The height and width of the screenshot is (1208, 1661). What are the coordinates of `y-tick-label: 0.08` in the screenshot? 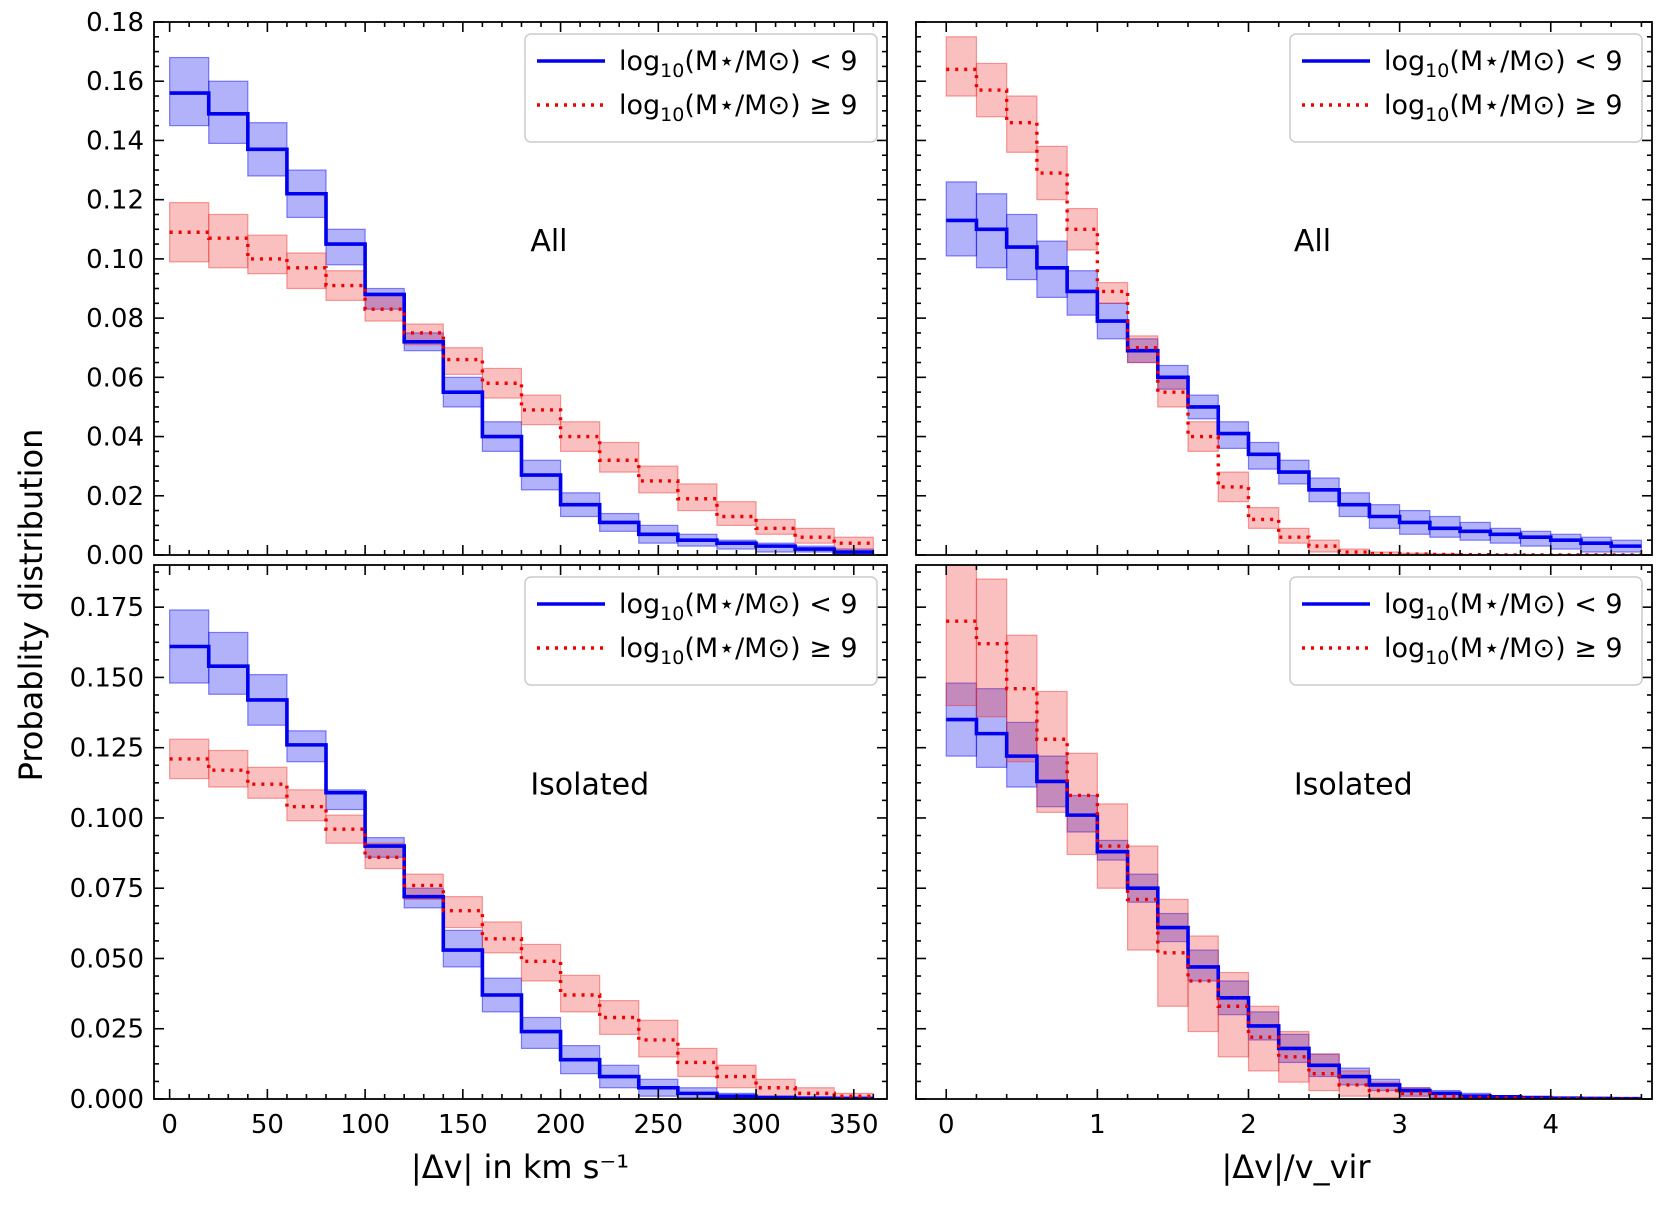 It's located at (115, 319).